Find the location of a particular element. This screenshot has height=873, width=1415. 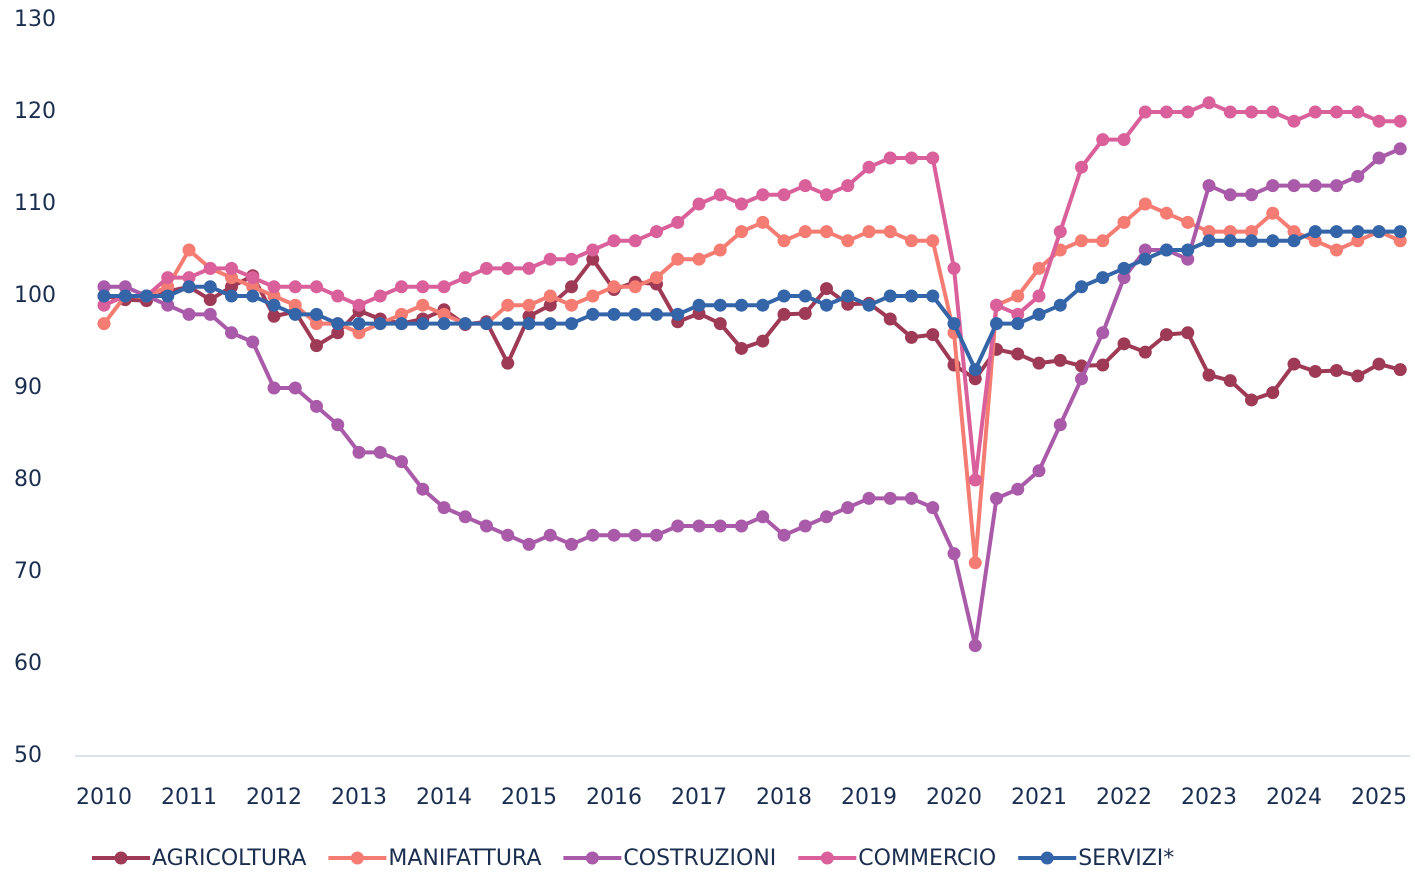

legend-label: COSTRUZIONI is located at coordinates (699, 858).